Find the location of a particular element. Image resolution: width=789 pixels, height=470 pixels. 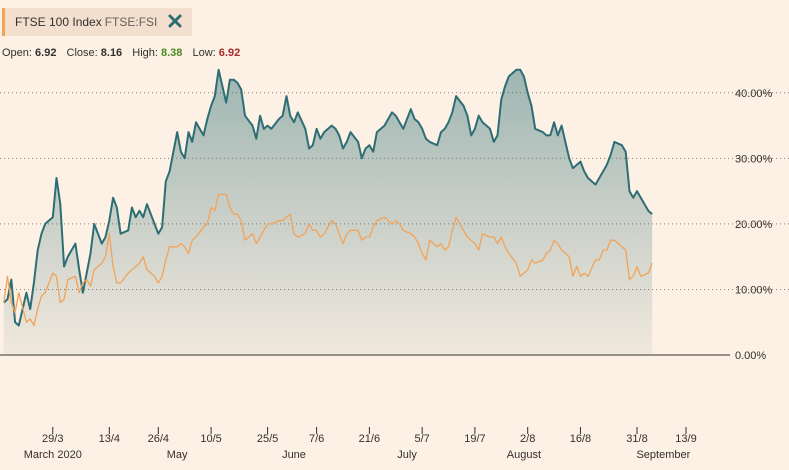

x-tick-label: 19/7 is located at coordinates (474, 439).